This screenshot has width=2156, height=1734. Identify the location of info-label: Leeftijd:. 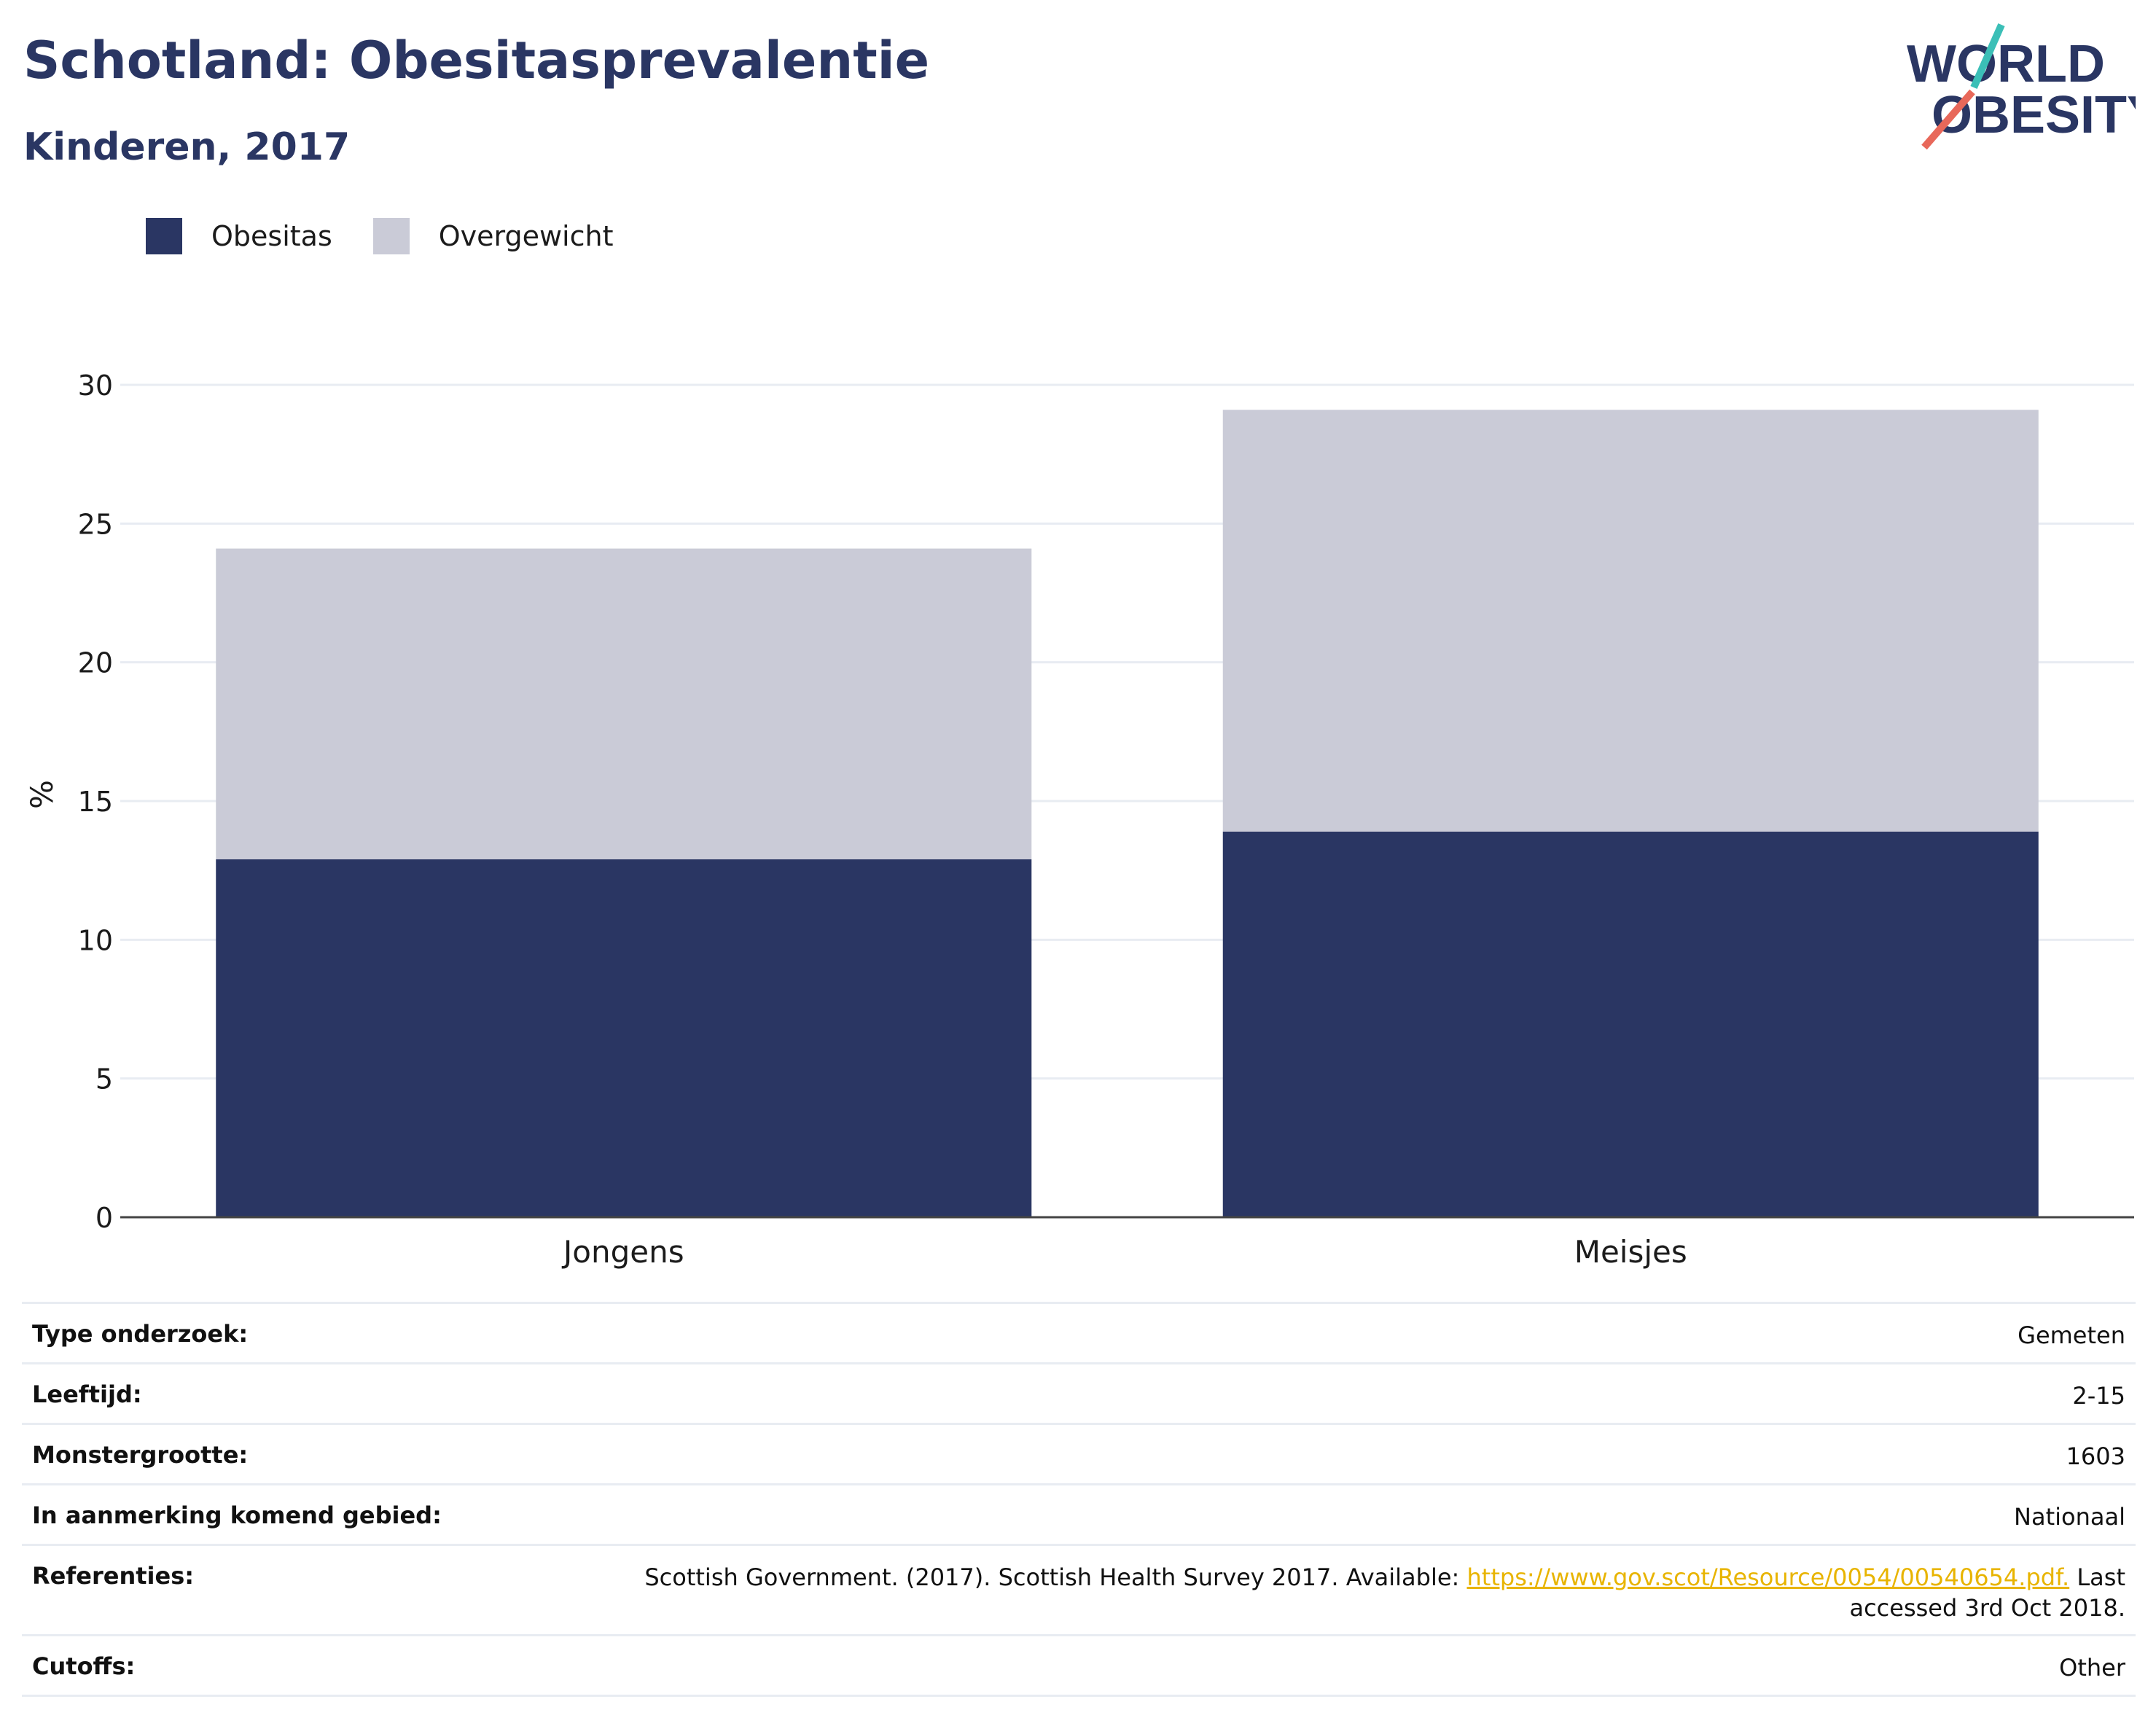
(287, 1393).